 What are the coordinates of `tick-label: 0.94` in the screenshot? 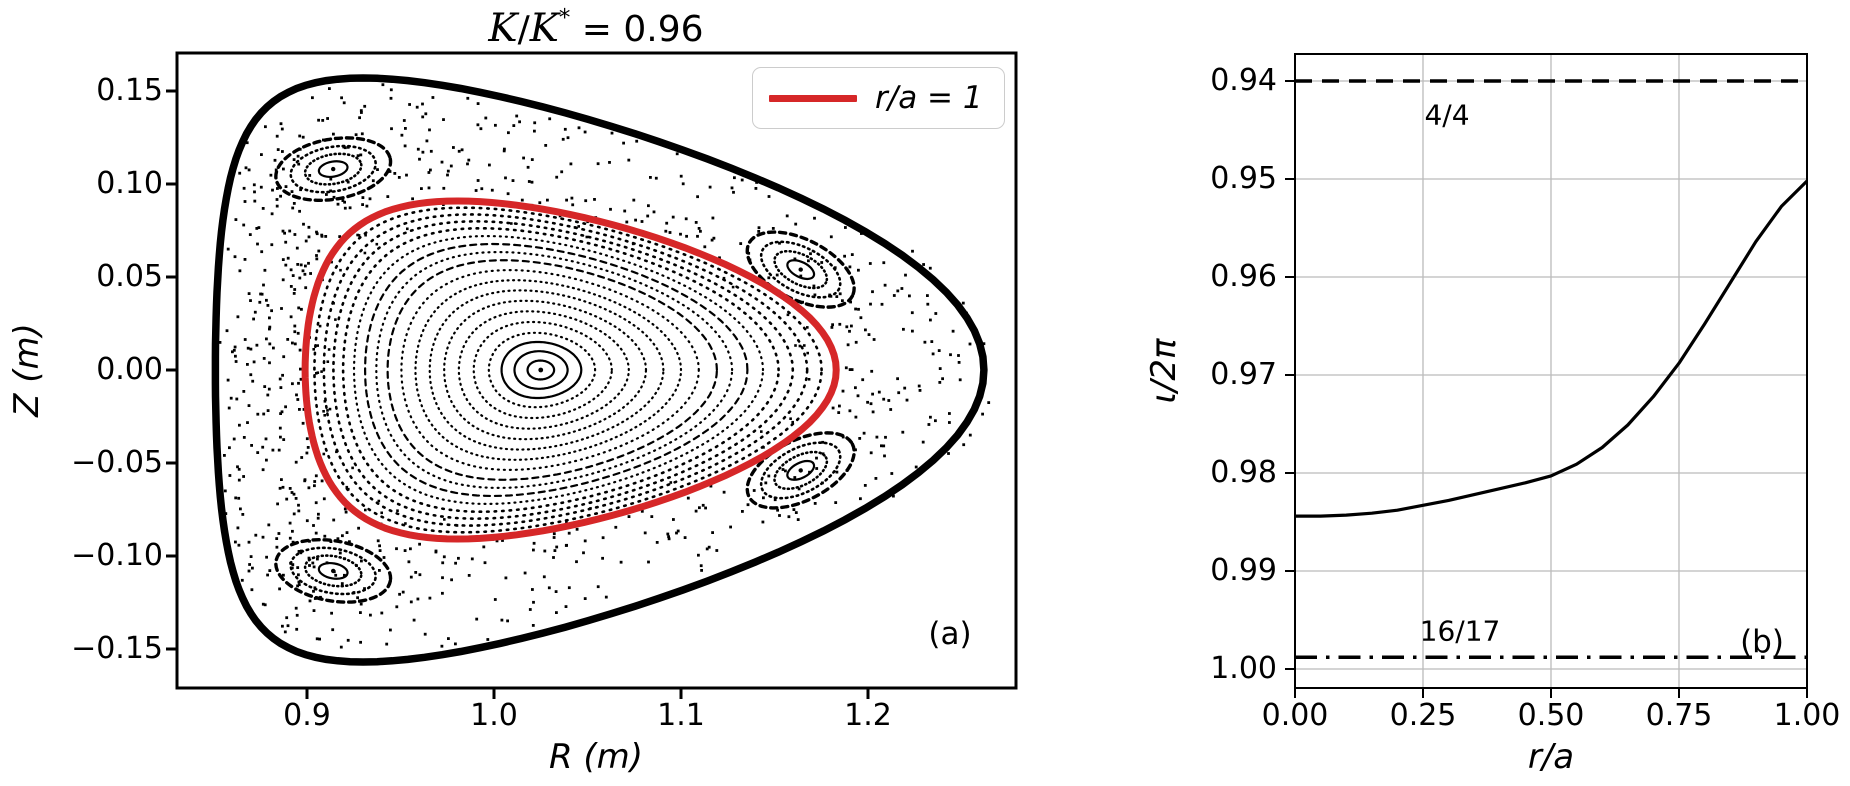 It's located at (1243, 80).